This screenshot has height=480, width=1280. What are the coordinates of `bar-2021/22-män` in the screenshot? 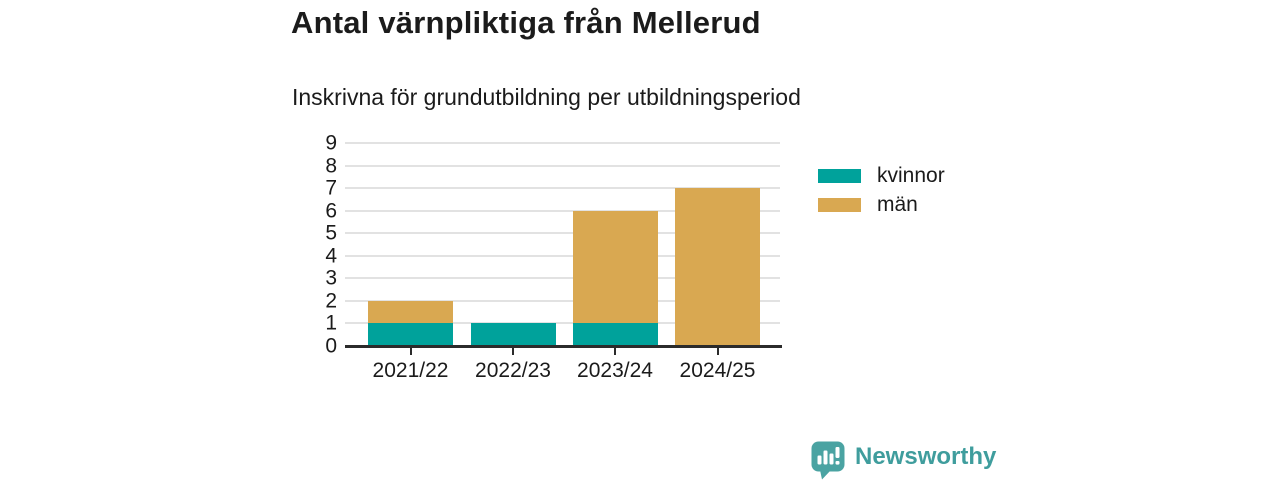 It's located at (410, 312).